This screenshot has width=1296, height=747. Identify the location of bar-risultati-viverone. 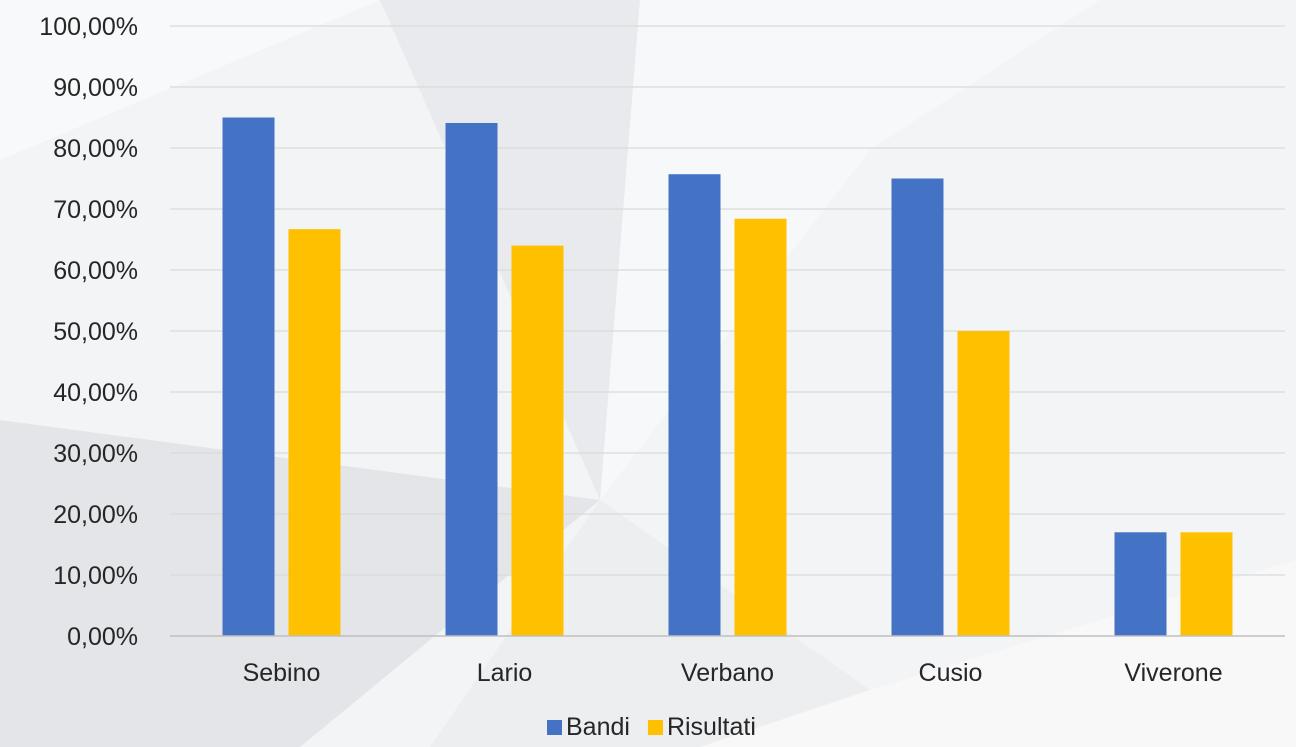
(1206, 584).